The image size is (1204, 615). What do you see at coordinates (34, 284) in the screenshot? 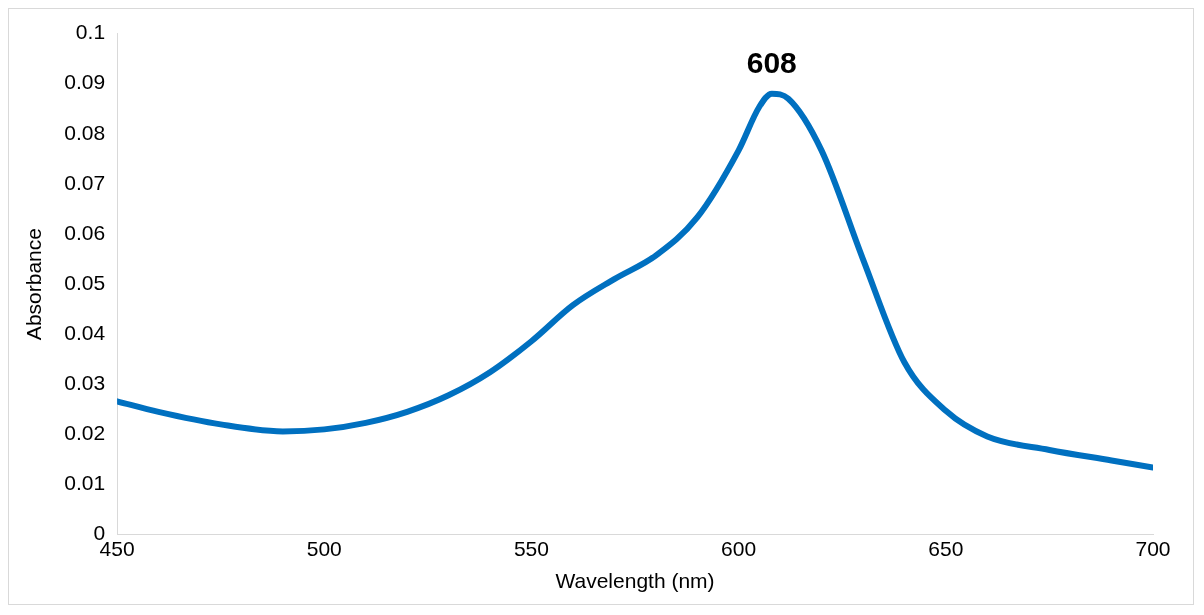
I see `y-axis-title: Absorbance` at bounding box center [34, 284].